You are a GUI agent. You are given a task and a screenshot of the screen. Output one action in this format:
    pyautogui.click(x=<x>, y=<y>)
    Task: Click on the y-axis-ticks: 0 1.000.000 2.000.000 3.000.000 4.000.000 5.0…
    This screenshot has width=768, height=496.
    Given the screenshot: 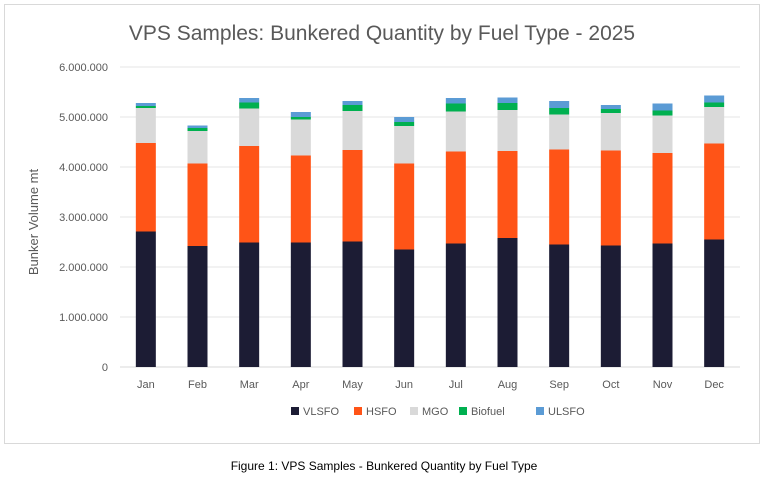 What is the action you would take?
    pyautogui.click(x=83, y=218)
    